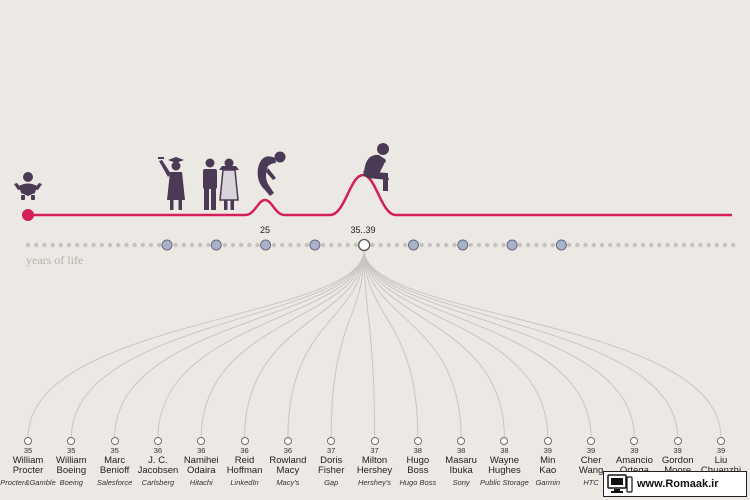  What do you see at coordinates (504, 460) in the screenshot?
I see `first-name: Wayne` at bounding box center [504, 460].